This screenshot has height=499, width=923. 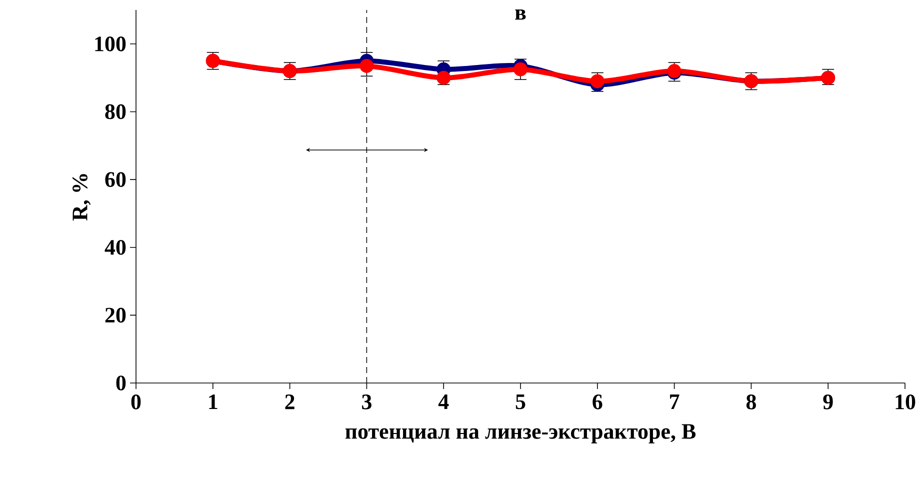 I want to click on x-tick-label: 3, so click(x=367, y=402).